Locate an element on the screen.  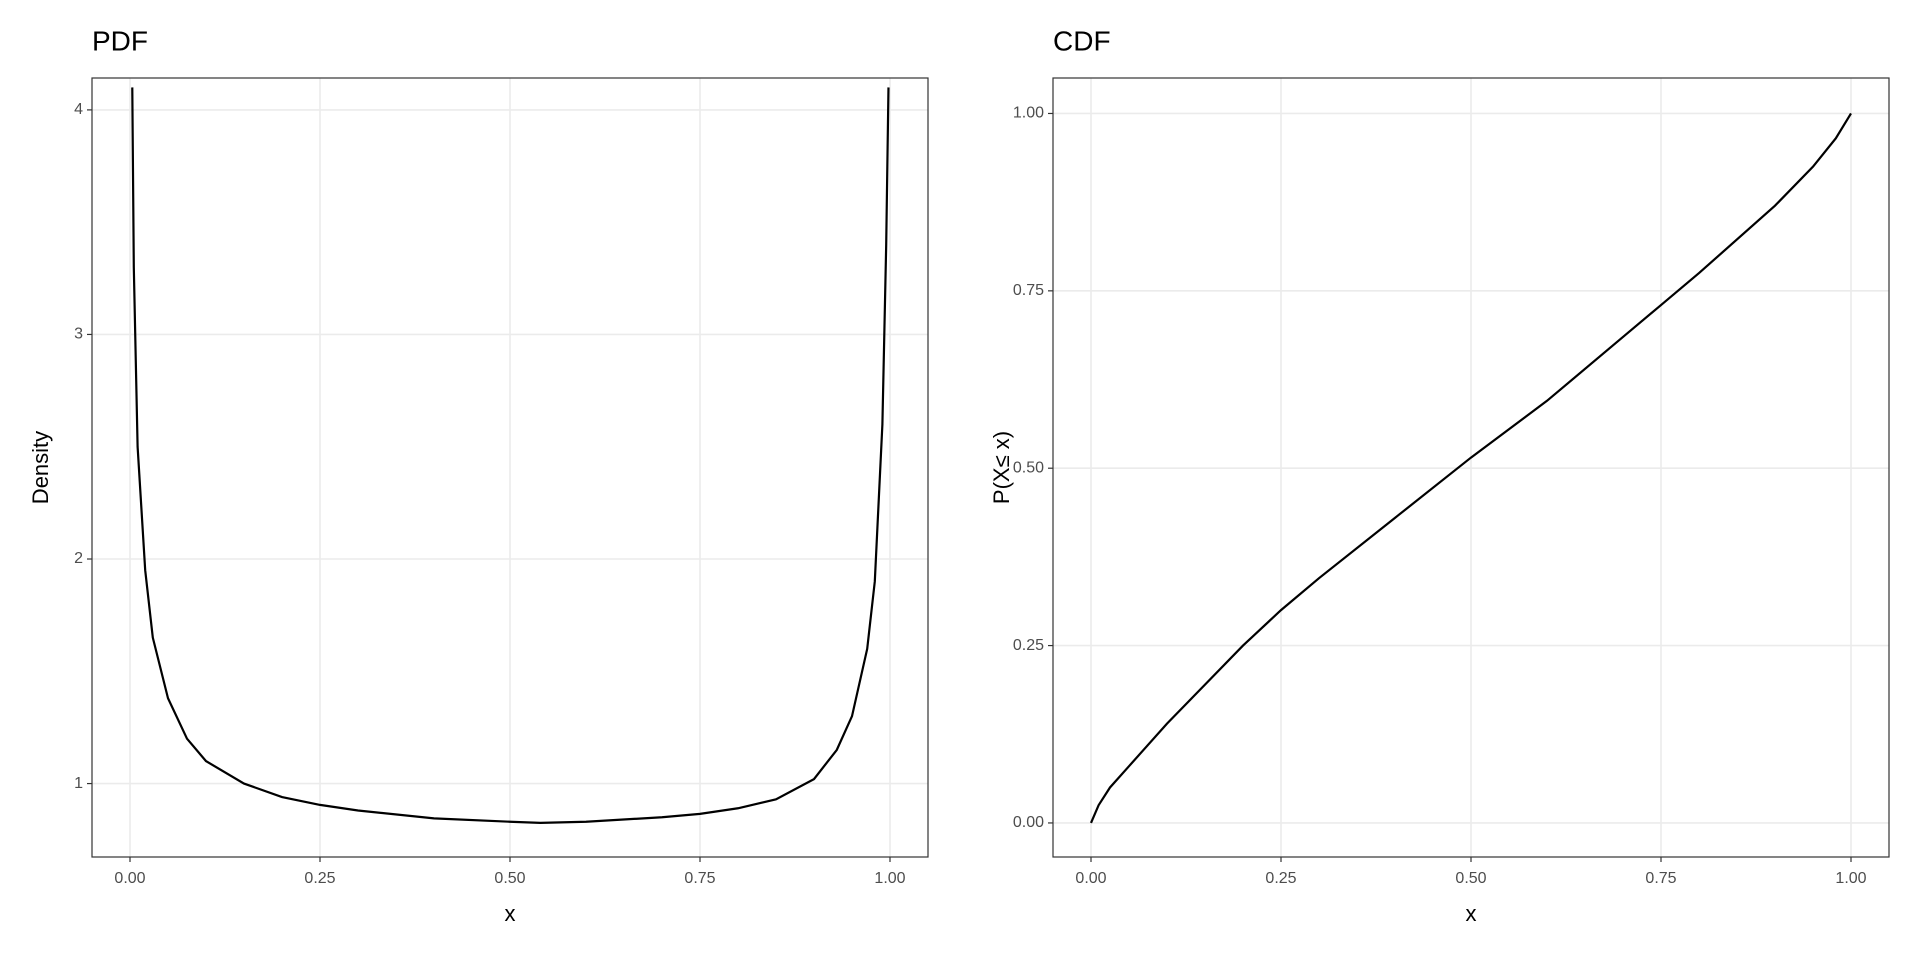
y-tick-label: 2 is located at coordinates (78, 558).